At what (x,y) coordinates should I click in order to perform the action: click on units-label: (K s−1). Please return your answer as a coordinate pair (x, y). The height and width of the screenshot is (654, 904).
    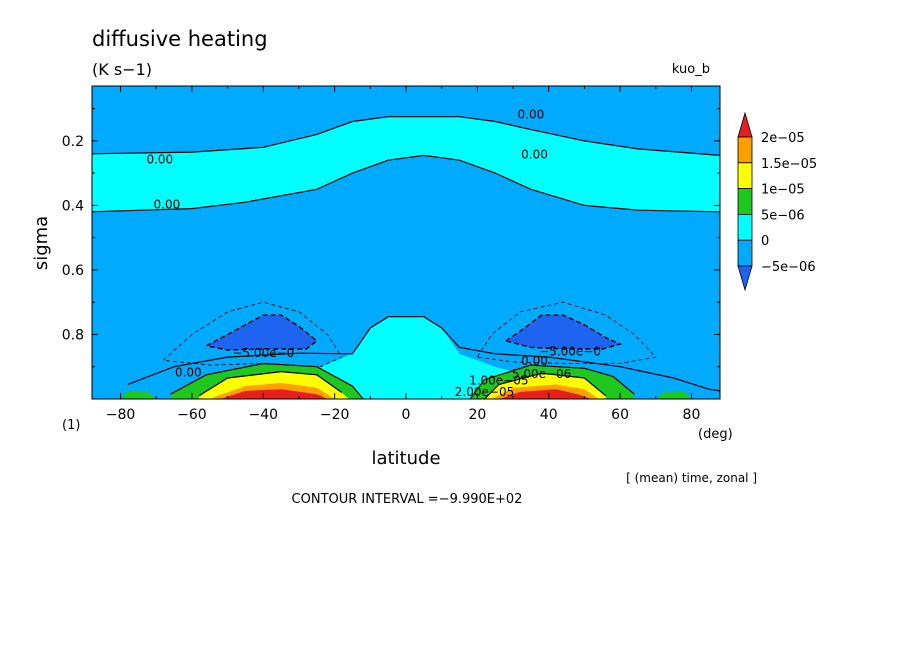
    Looking at the image, I should click on (122, 69).